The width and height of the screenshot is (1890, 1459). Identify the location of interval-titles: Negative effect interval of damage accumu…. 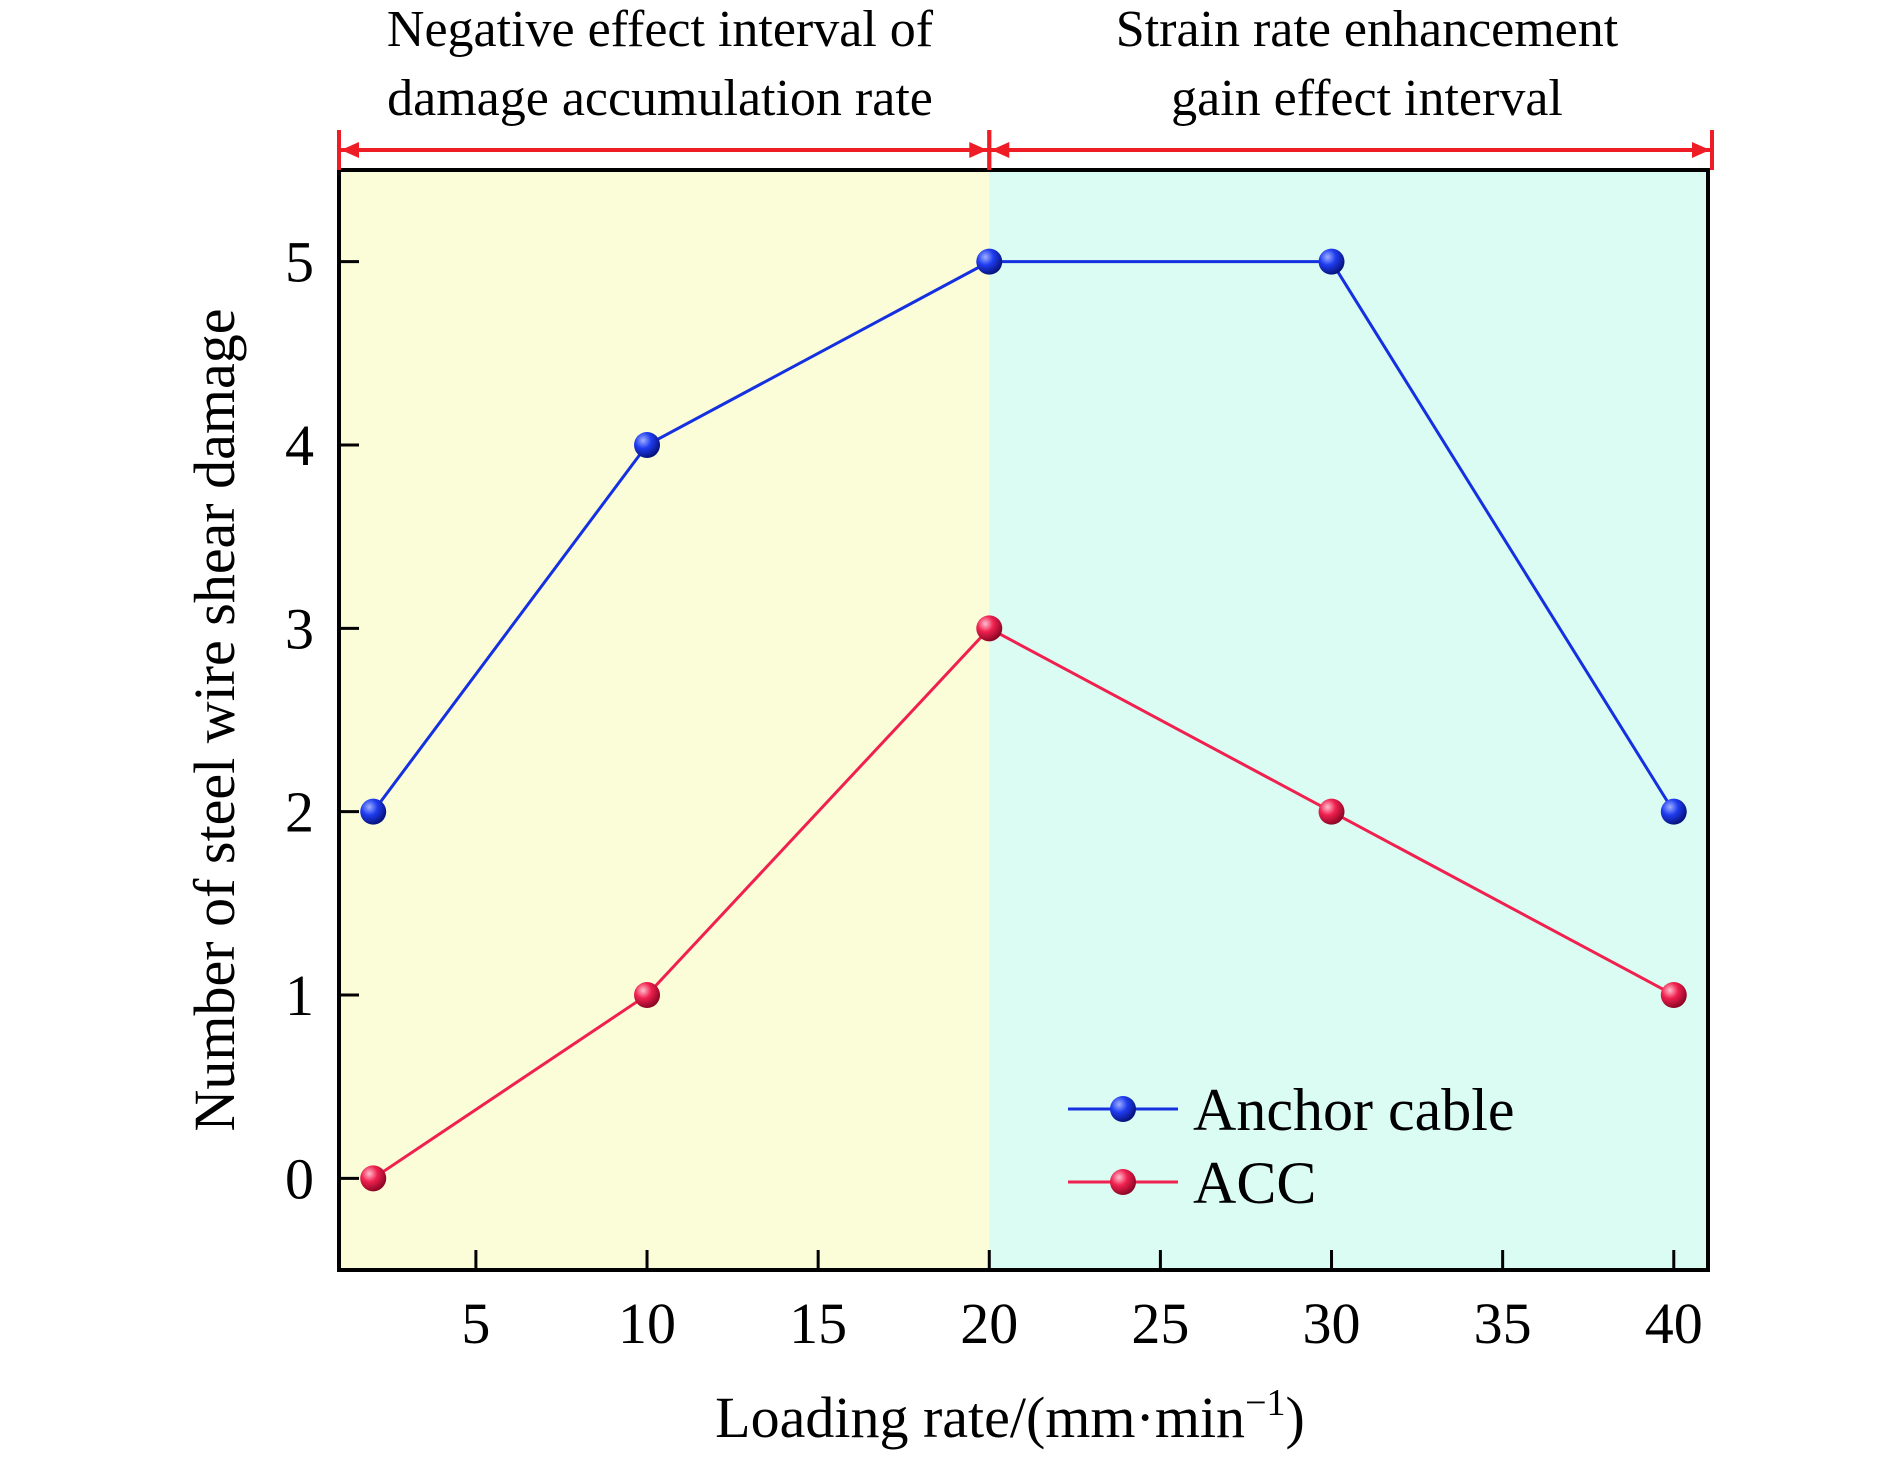
(1003, 64).